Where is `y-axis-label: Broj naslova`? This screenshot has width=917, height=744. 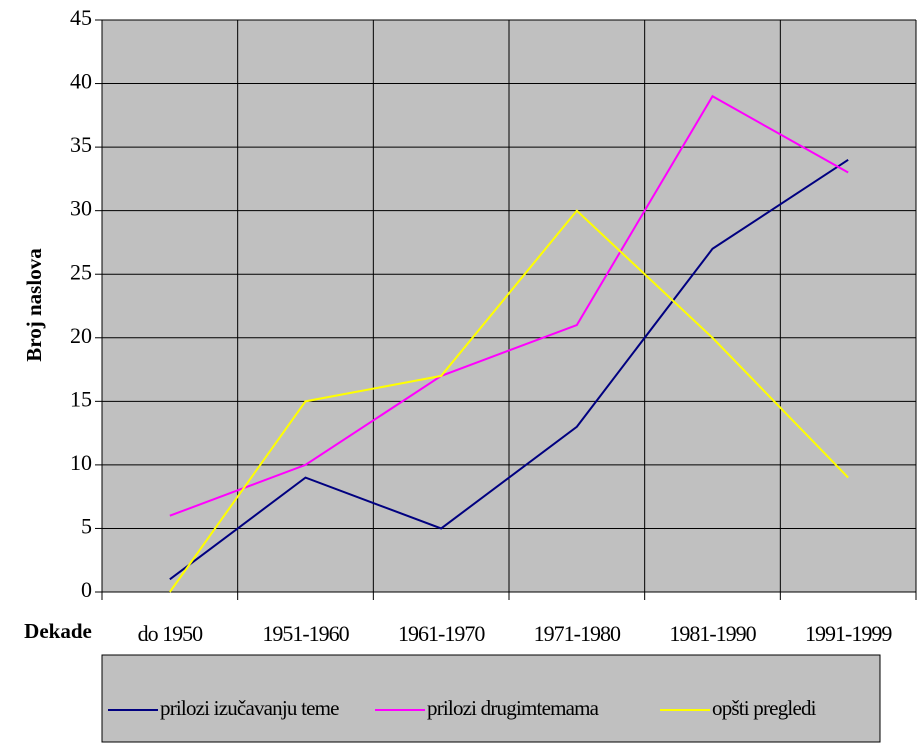 y-axis-label: Broj naslova is located at coordinates (34, 305).